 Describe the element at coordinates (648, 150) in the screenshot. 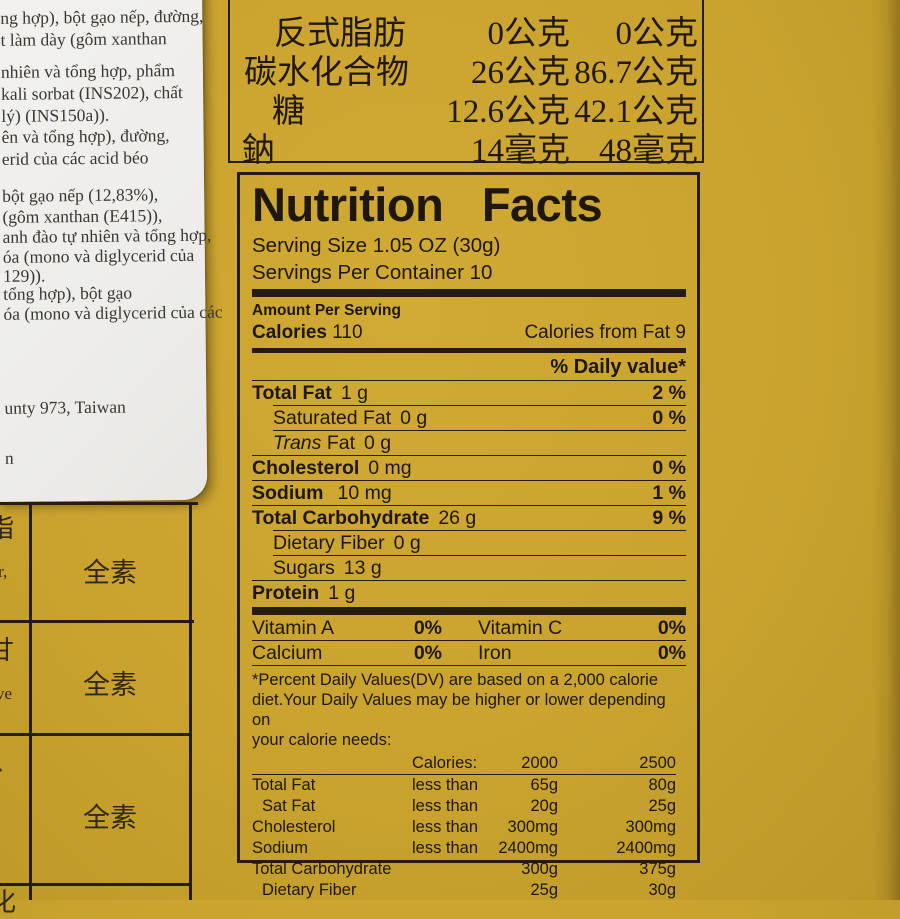

I see `per-100g-value: 48毫克` at that location.